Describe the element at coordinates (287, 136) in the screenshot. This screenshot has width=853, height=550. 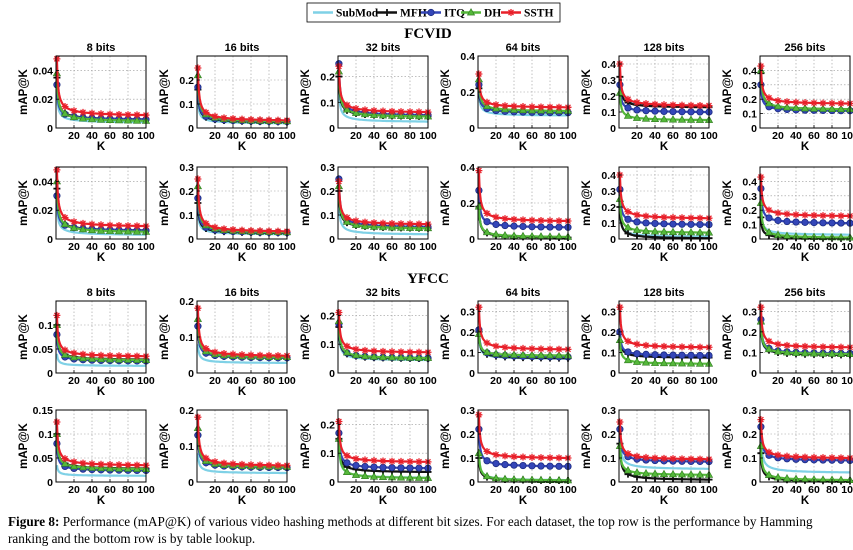
I see `x-tick-label: 100` at that location.